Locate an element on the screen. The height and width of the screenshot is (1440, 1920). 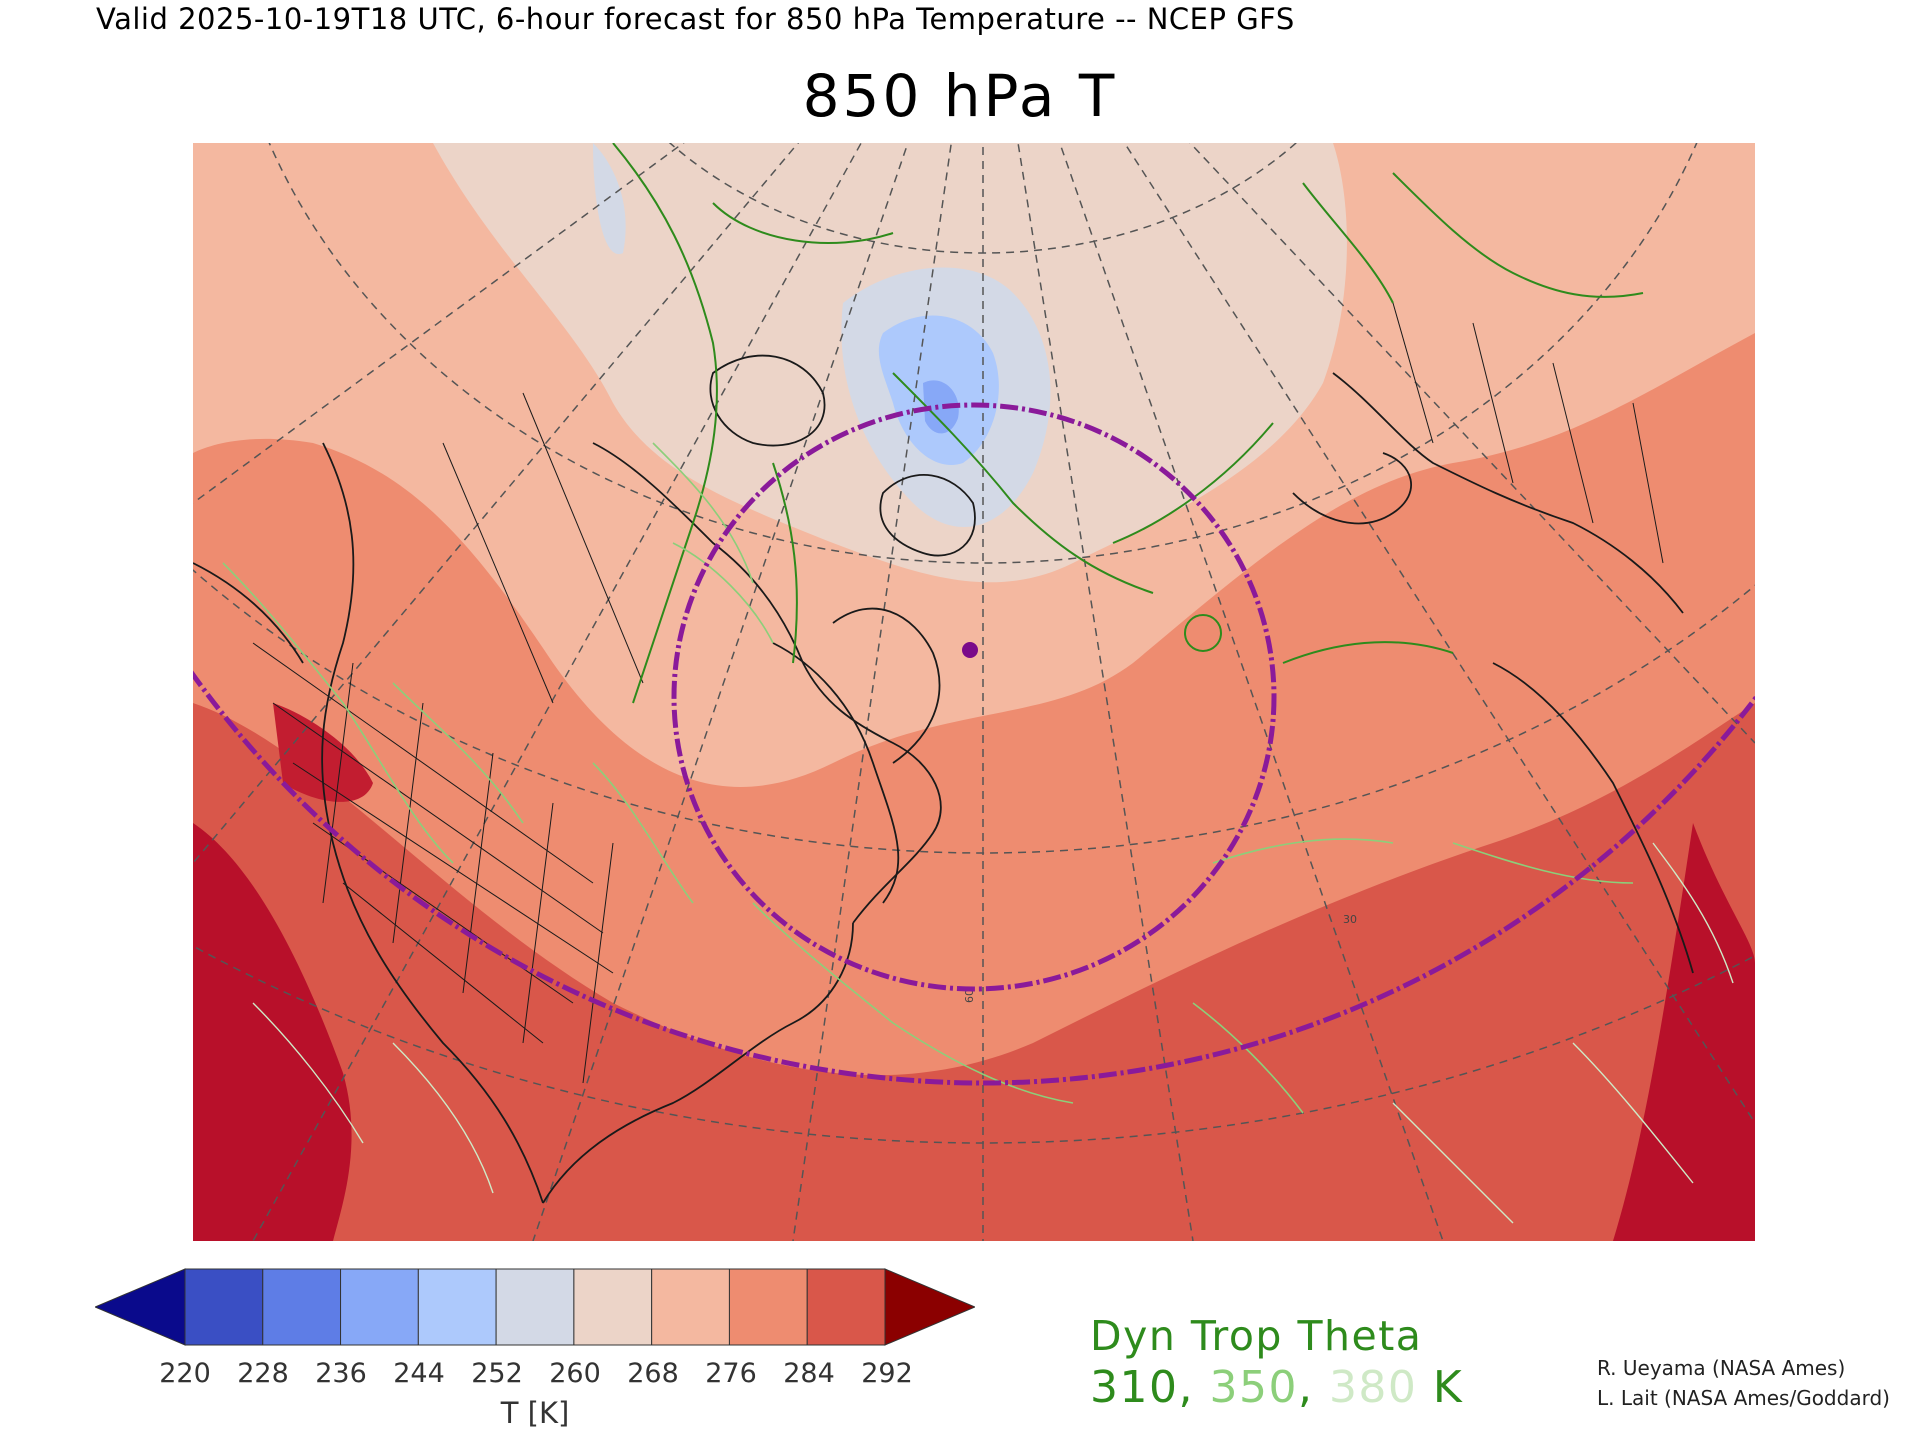
colorbar-under-triangle is located at coordinates (140, 1307).